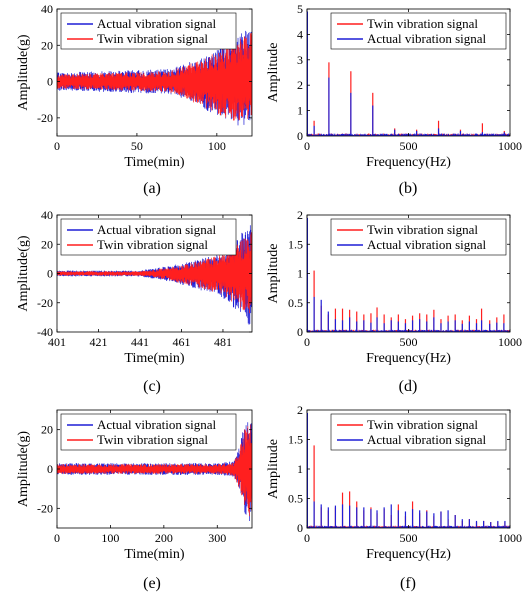  I want to click on panel-caption: (c), so click(152, 386).